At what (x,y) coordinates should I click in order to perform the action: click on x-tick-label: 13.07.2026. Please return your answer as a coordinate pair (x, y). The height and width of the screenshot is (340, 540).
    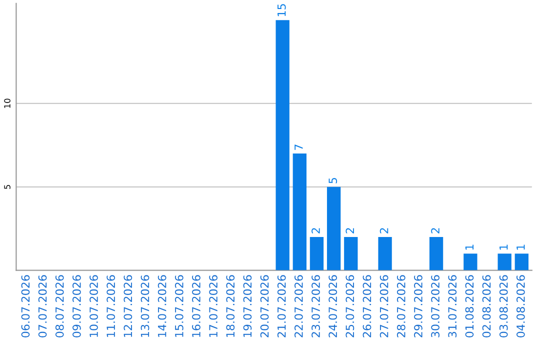
    Looking at the image, I should click on (145, 306).